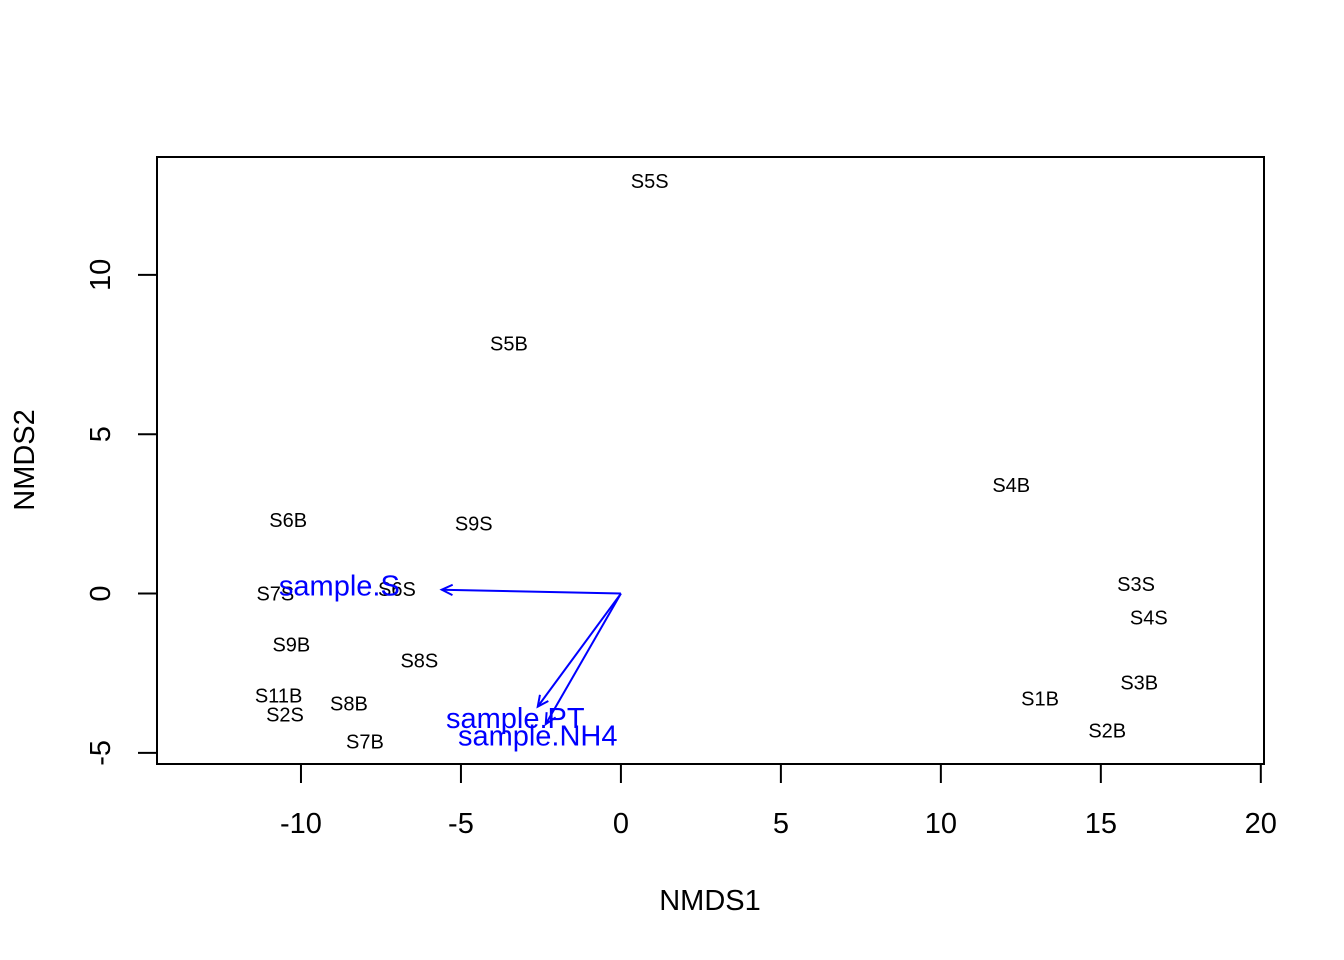  What do you see at coordinates (550, 719) in the screenshot?
I see `vector-arrowhead-sample-nh4` at bounding box center [550, 719].